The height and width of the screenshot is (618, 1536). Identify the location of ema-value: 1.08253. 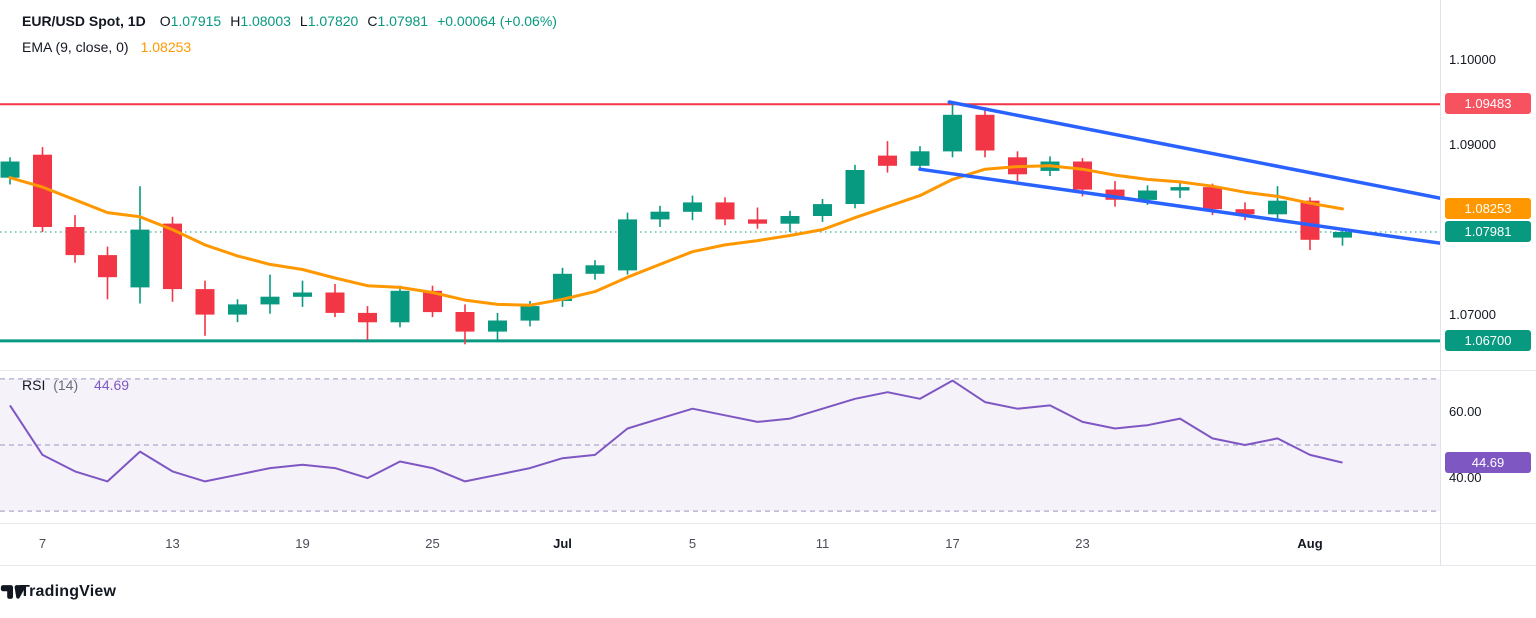
(166, 47).